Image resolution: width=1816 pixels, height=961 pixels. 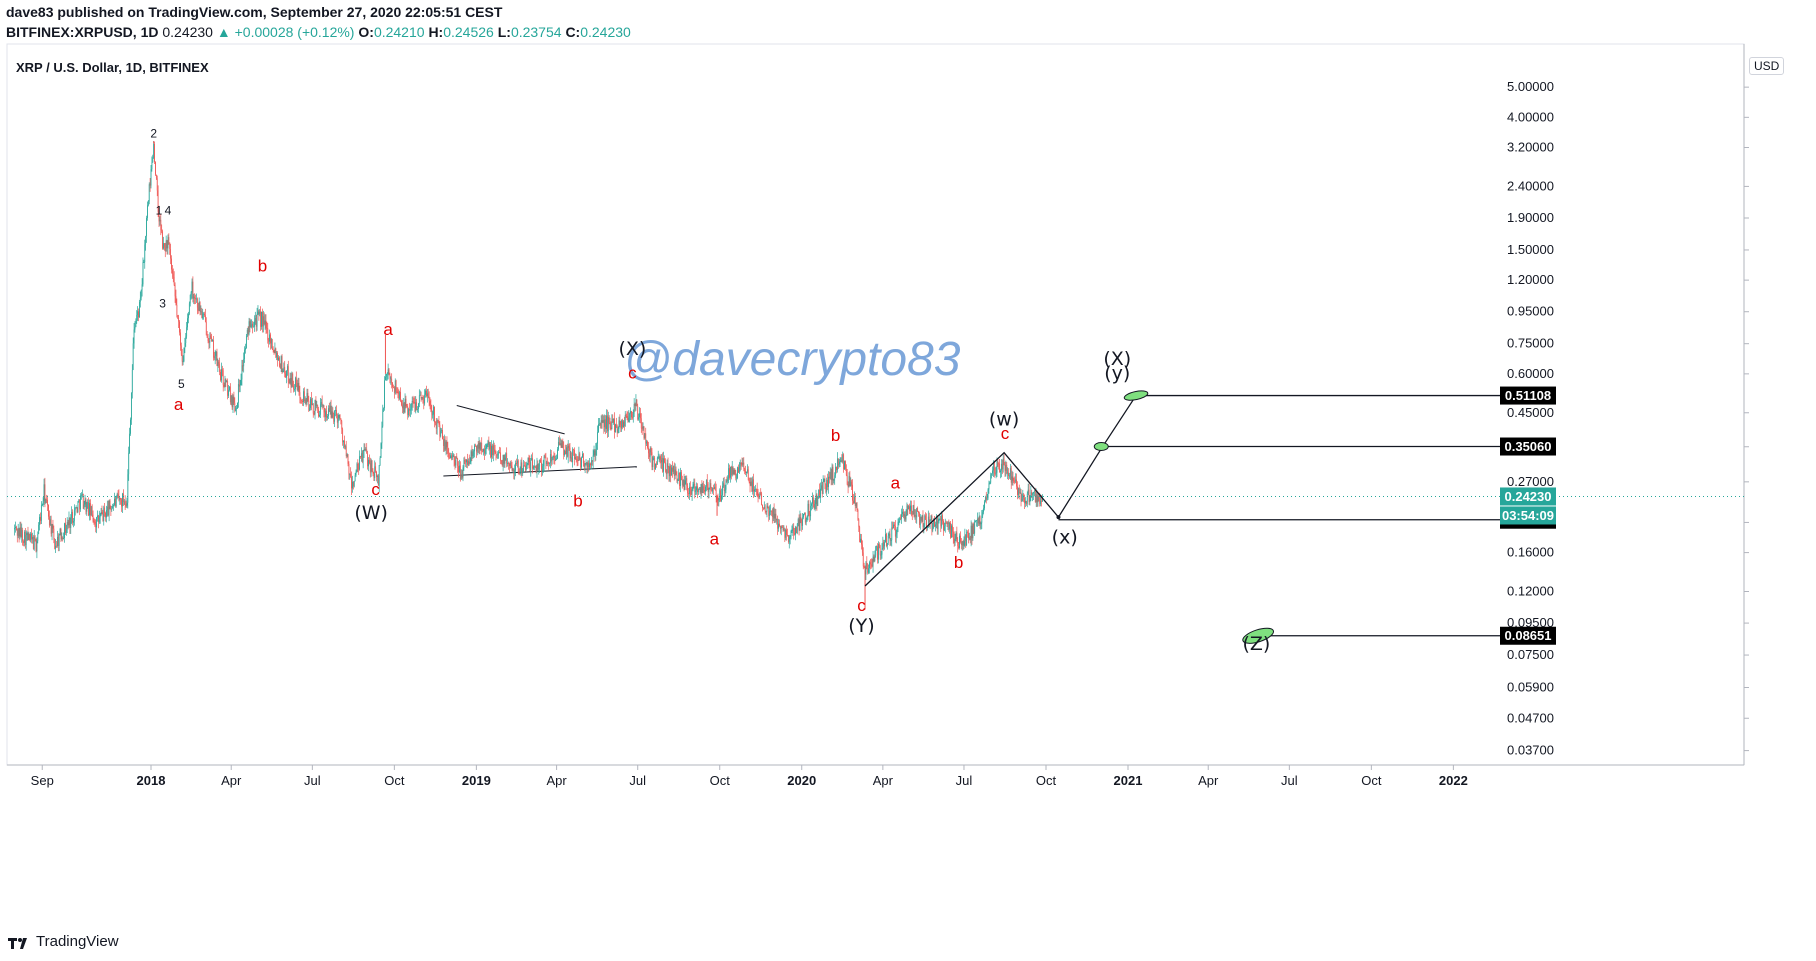 What do you see at coordinates (1767, 66) in the screenshot?
I see `currency-badge: USD` at bounding box center [1767, 66].